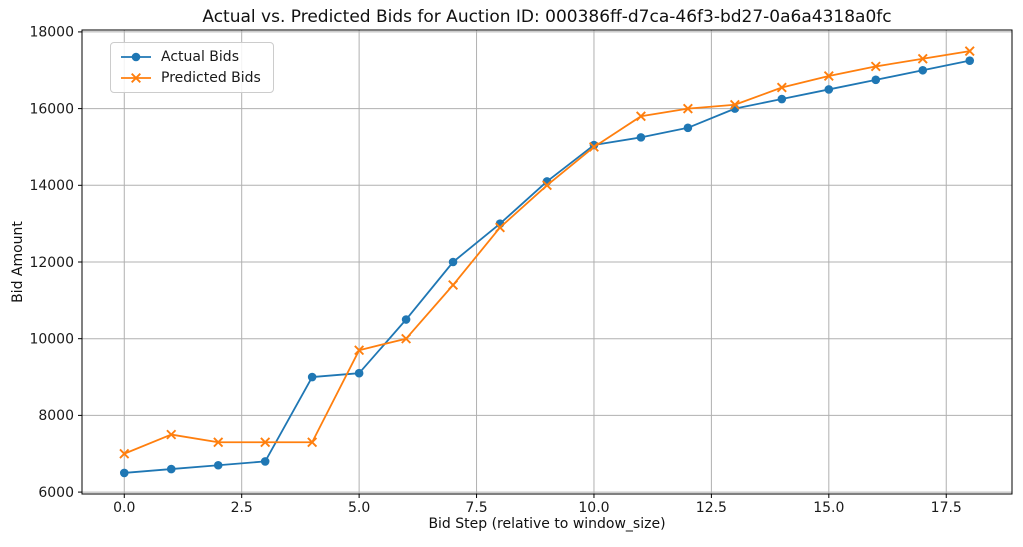 Image resolution: width=1023 pixels, height=547 pixels. What do you see at coordinates (359, 508) in the screenshot?
I see `svg-text: 5.0` at bounding box center [359, 508].